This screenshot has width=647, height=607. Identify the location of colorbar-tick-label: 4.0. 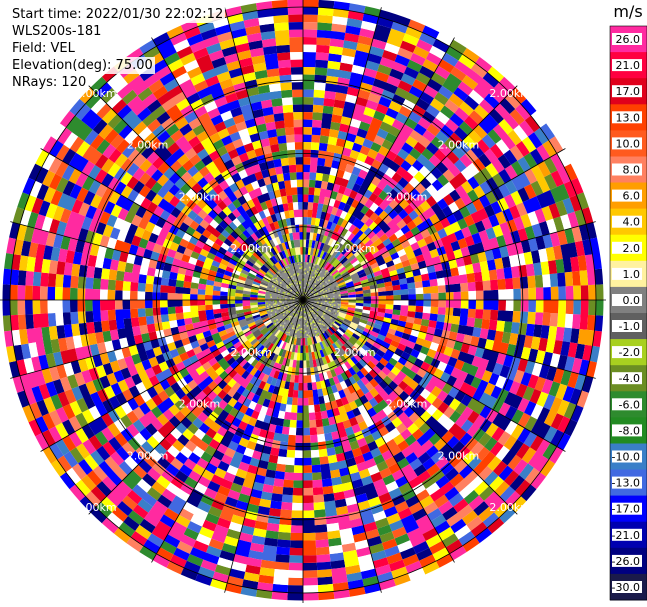
(632, 222).